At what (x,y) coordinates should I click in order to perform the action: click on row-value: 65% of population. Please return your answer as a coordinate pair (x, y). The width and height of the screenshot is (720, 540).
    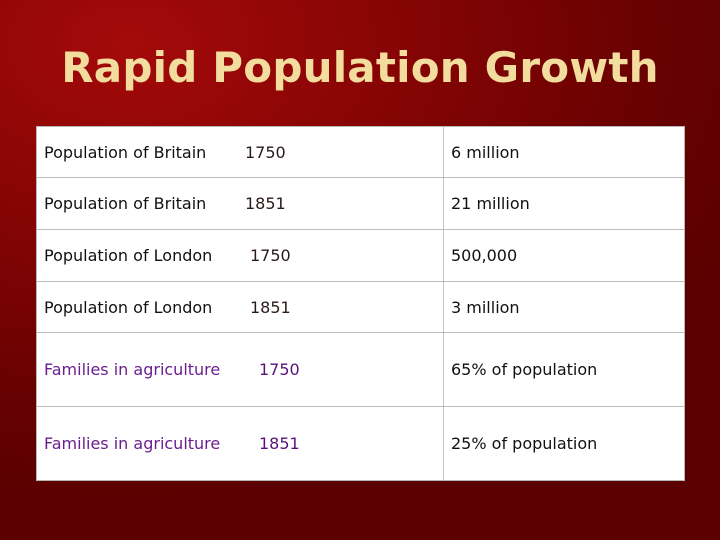
    Looking at the image, I should click on (524, 369).